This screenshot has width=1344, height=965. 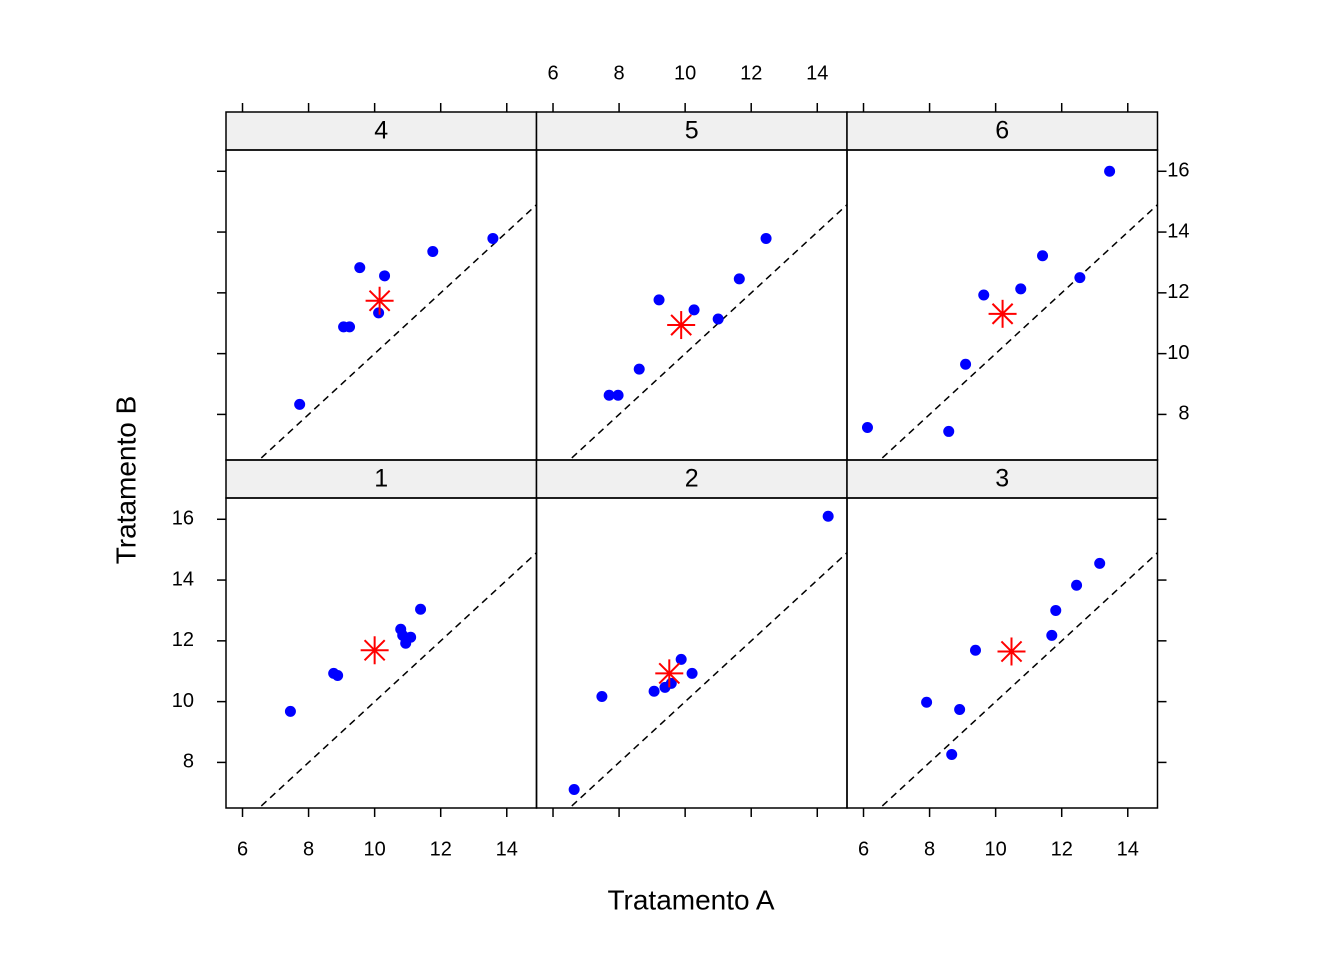 I want to click on y-axis-label: Tratamento B, so click(x=125, y=480).